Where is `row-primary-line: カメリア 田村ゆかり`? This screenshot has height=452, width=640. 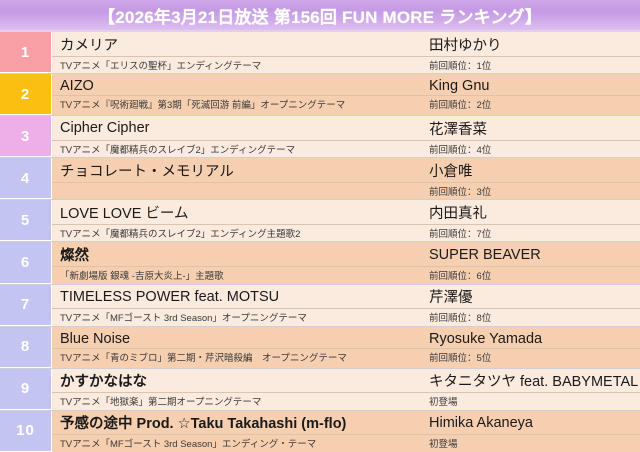
row-primary-line: カメリア 田村ゆかり is located at coordinates (346, 44).